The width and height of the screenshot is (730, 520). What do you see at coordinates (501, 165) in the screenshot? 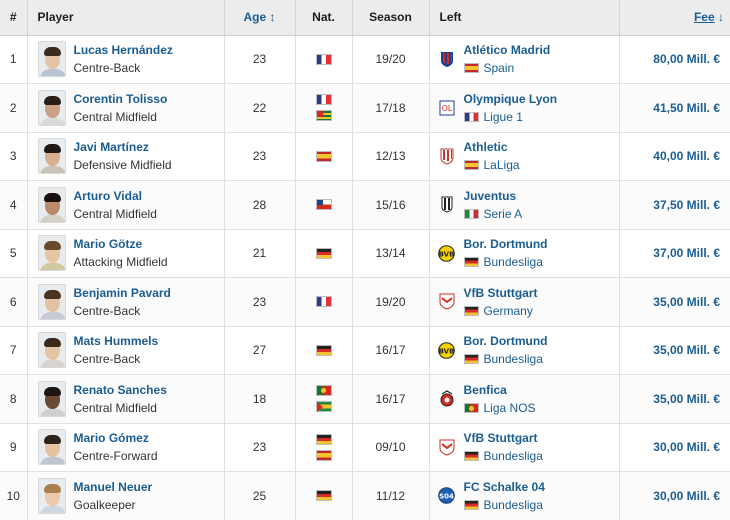
I see `league-name-link: LaLiga` at bounding box center [501, 165].